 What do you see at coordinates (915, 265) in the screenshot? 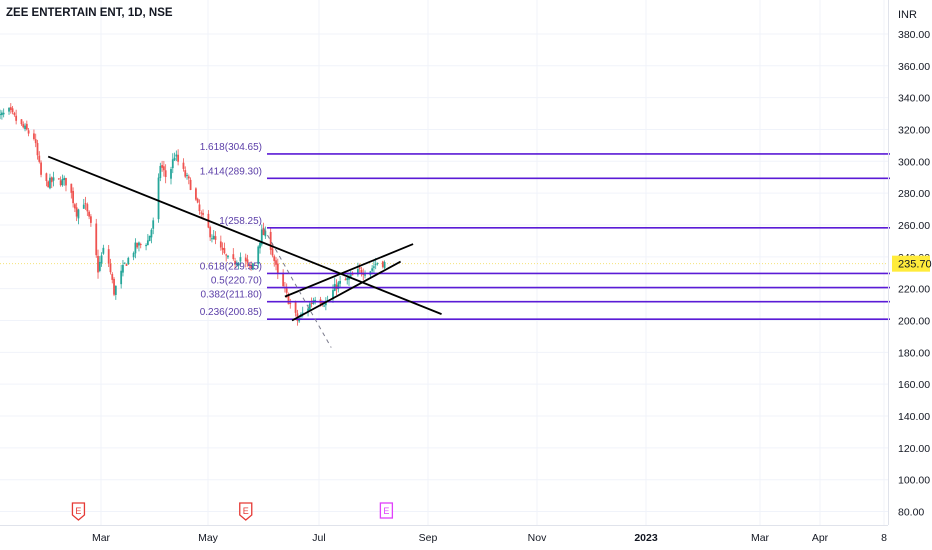
I see `last-price-value: 235.70` at bounding box center [915, 265].